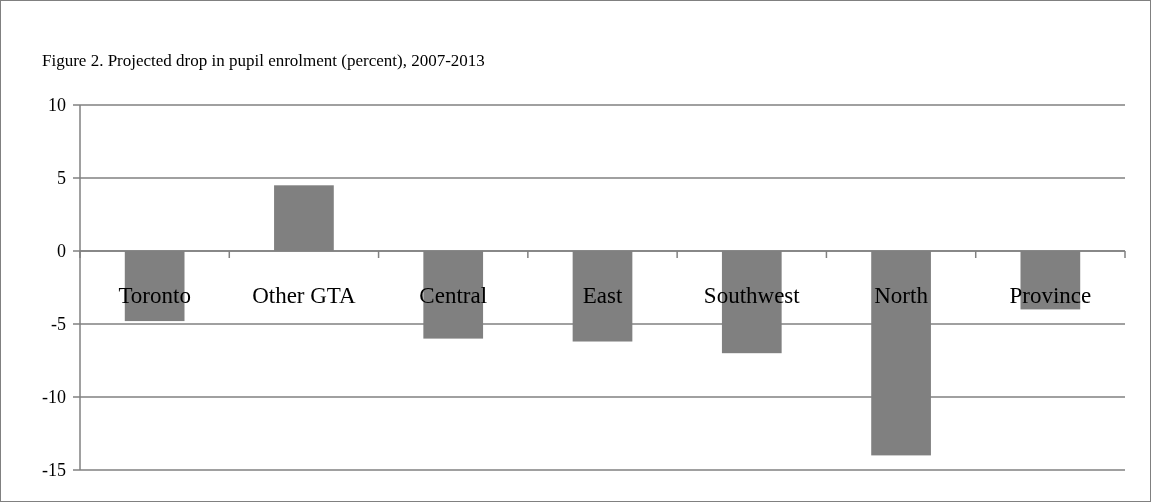 Image resolution: width=1151 pixels, height=502 pixels. I want to click on y-tick-label: 10, so click(57, 105).